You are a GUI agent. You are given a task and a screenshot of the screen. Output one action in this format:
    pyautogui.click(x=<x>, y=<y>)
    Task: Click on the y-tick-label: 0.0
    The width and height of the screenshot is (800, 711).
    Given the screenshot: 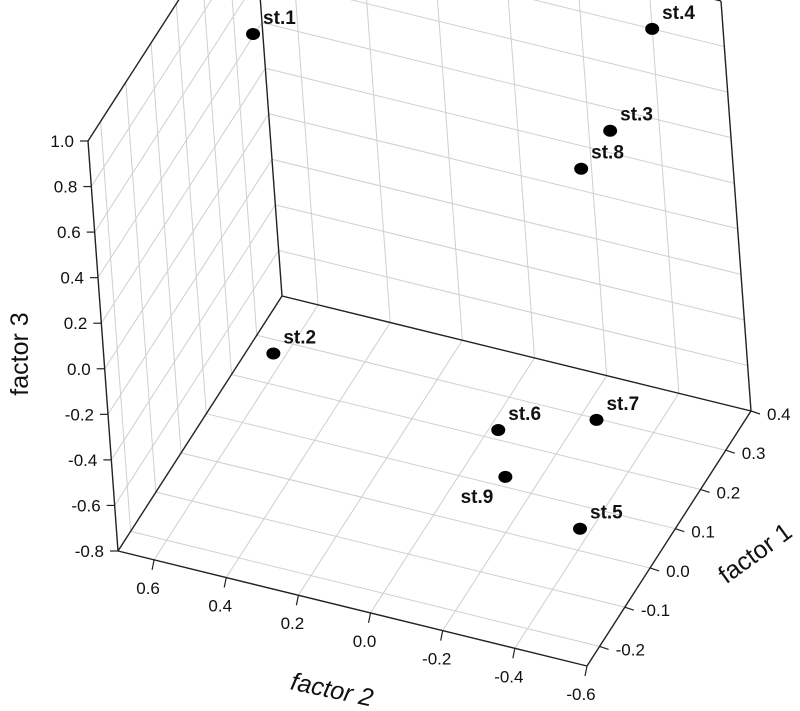 What is the action you would take?
    pyautogui.click(x=678, y=571)
    